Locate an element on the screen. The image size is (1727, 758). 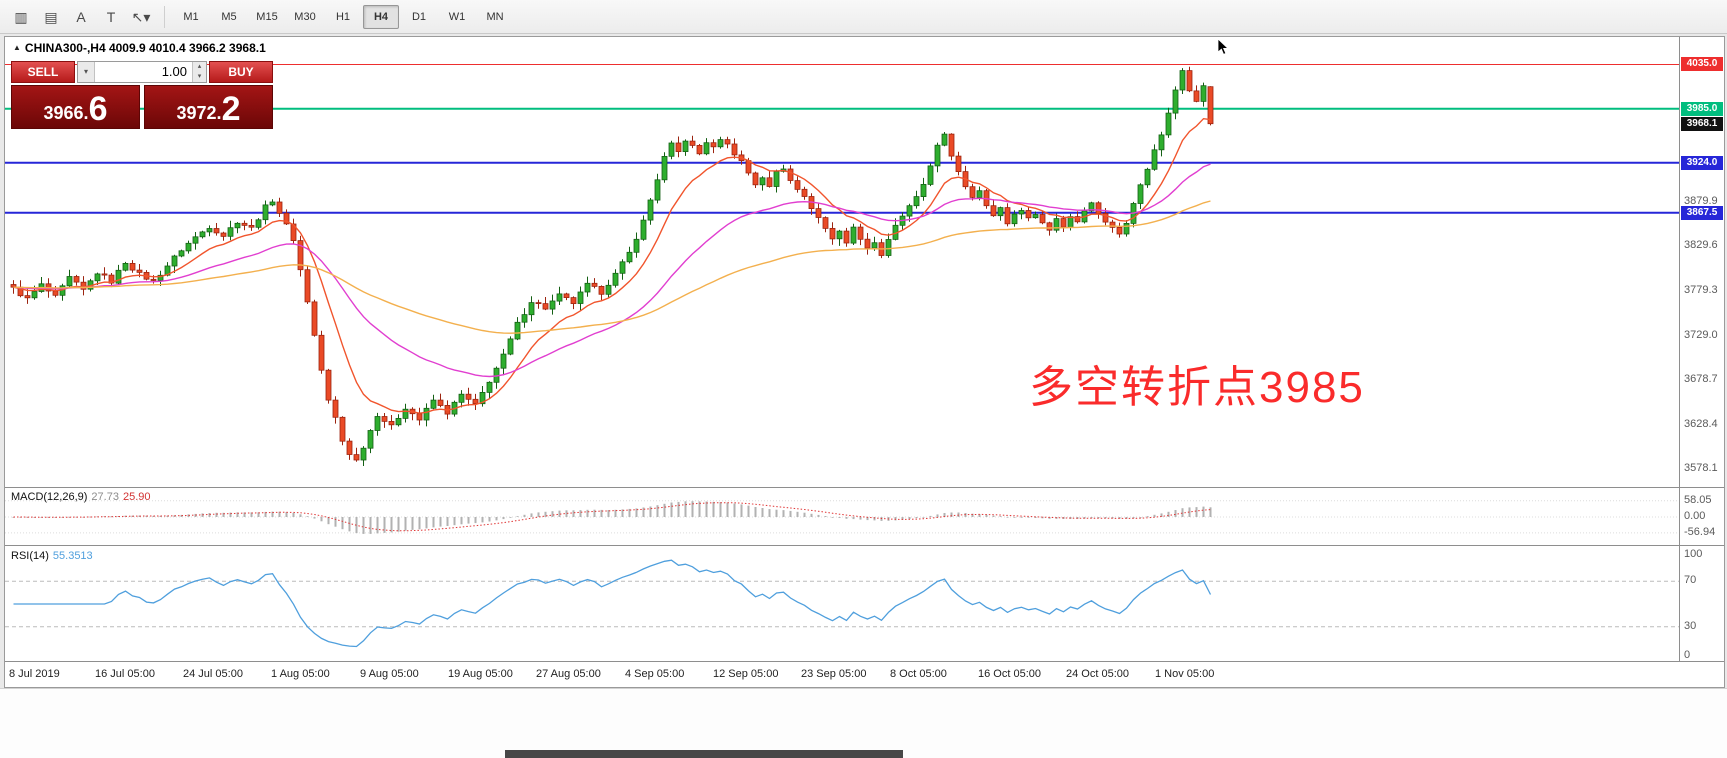
hline-price-tag: 3924.0 is located at coordinates (1702, 163).